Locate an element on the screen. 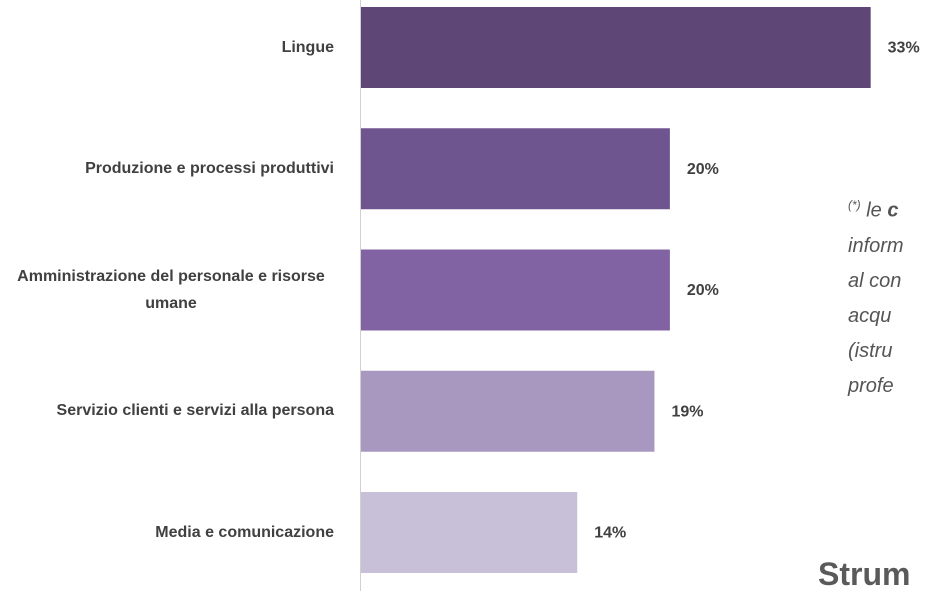 This screenshot has height=593, width=925. value-label: 33% is located at coordinates (904, 48).